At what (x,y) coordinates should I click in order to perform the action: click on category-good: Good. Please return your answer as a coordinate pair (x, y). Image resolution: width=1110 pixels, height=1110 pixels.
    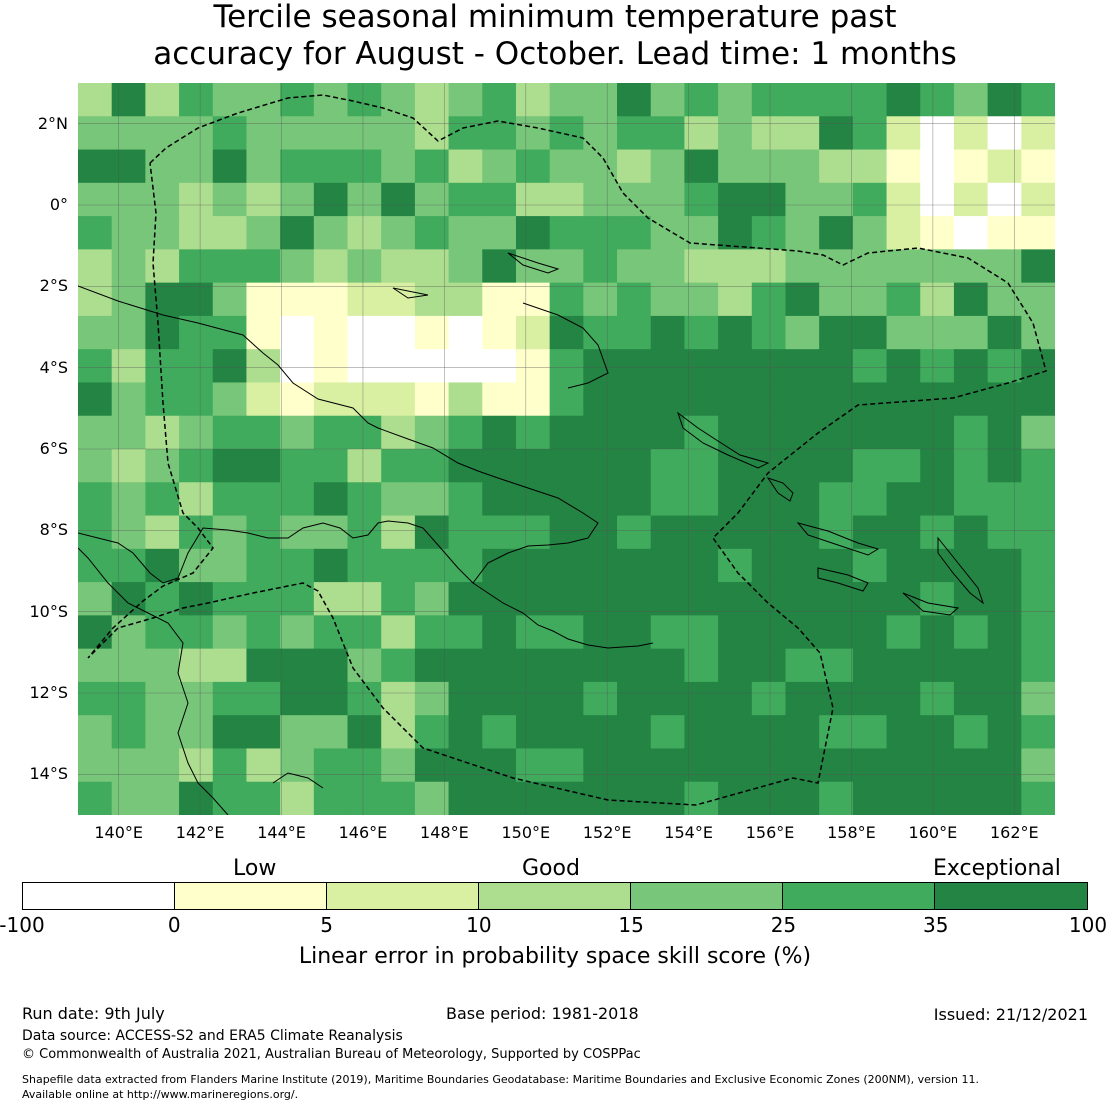
    Looking at the image, I should click on (551, 868).